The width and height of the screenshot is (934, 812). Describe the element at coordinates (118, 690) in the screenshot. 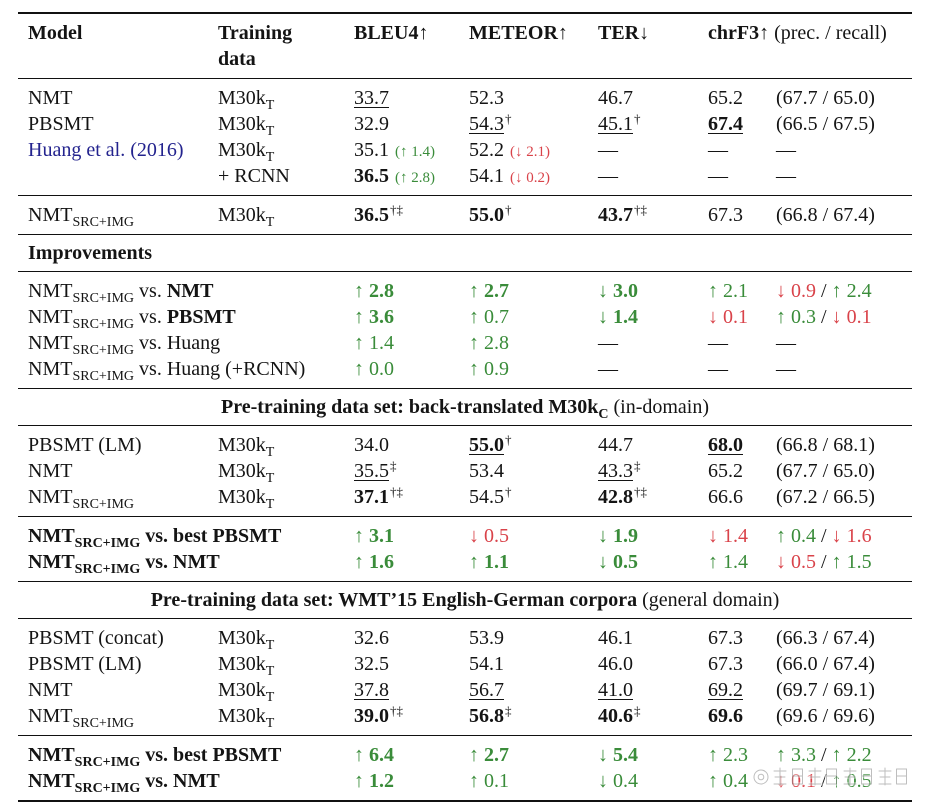

I see `cell-model: NMT` at that location.